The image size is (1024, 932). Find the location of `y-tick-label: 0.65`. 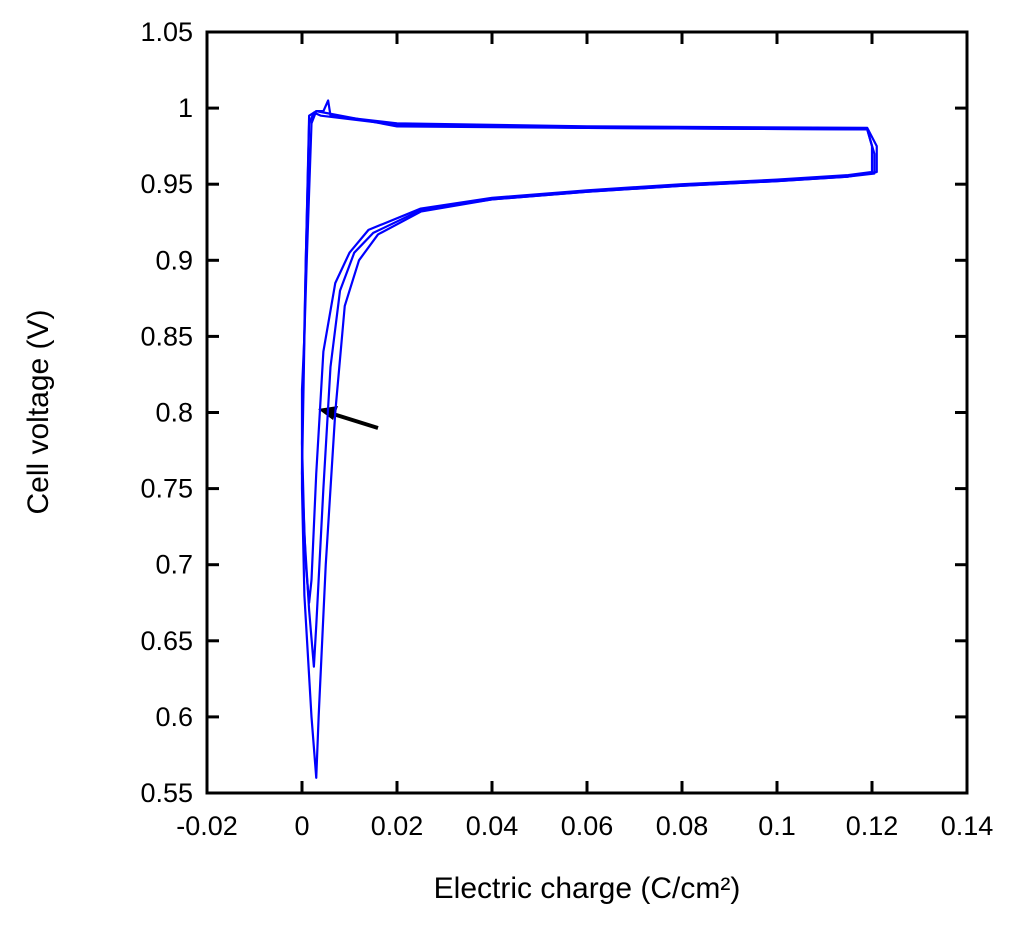

y-tick-label: 0.65 is located at coordinates (166, 641).